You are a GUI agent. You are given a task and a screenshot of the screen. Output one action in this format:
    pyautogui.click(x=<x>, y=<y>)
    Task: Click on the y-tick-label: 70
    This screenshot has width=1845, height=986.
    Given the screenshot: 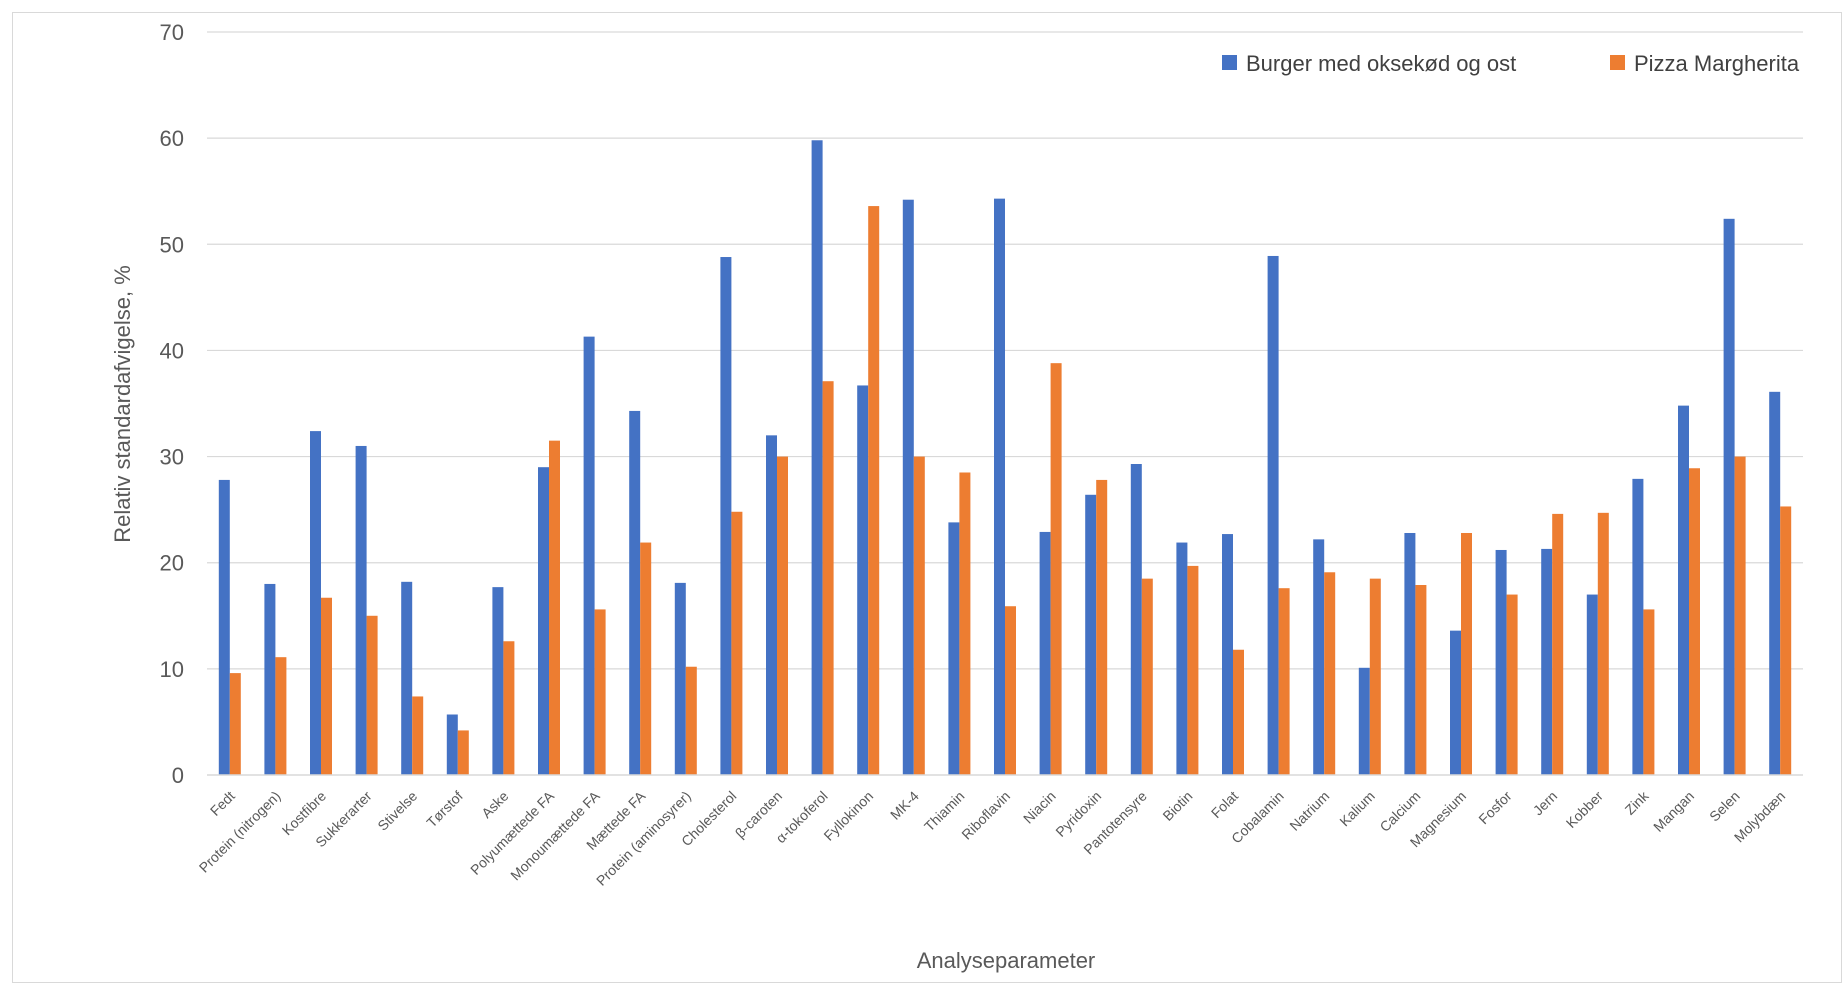 What is the action you would take?
    pyautogui.click(x=172, y=32)
    